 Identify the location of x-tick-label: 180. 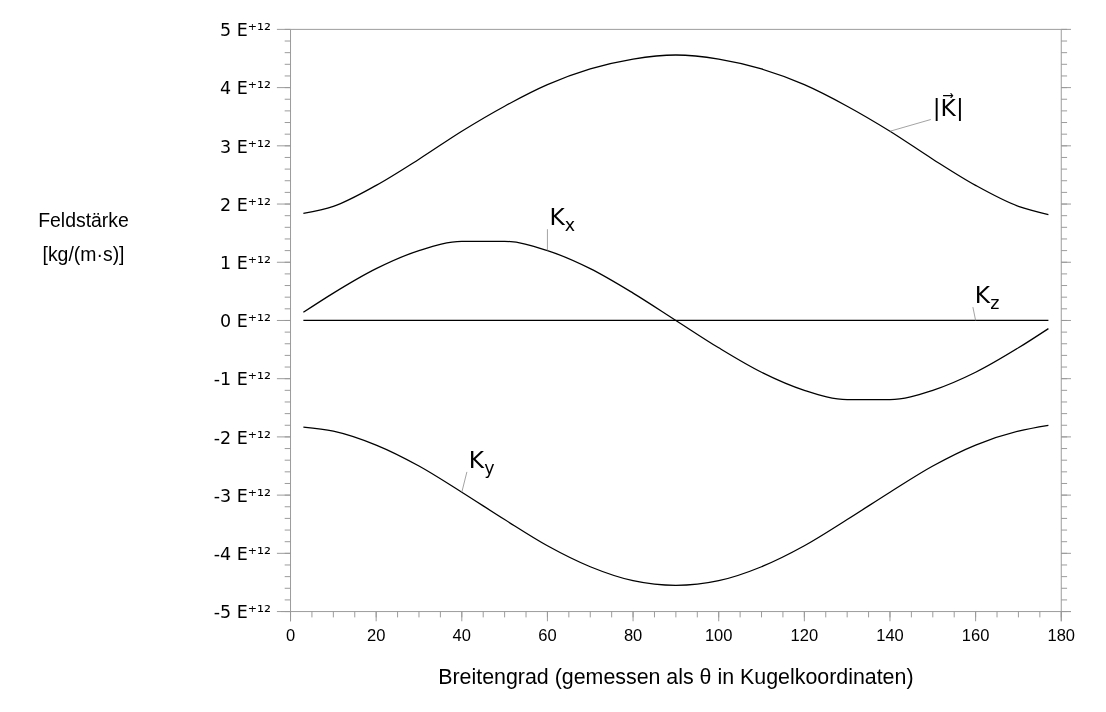
(1061, 635).